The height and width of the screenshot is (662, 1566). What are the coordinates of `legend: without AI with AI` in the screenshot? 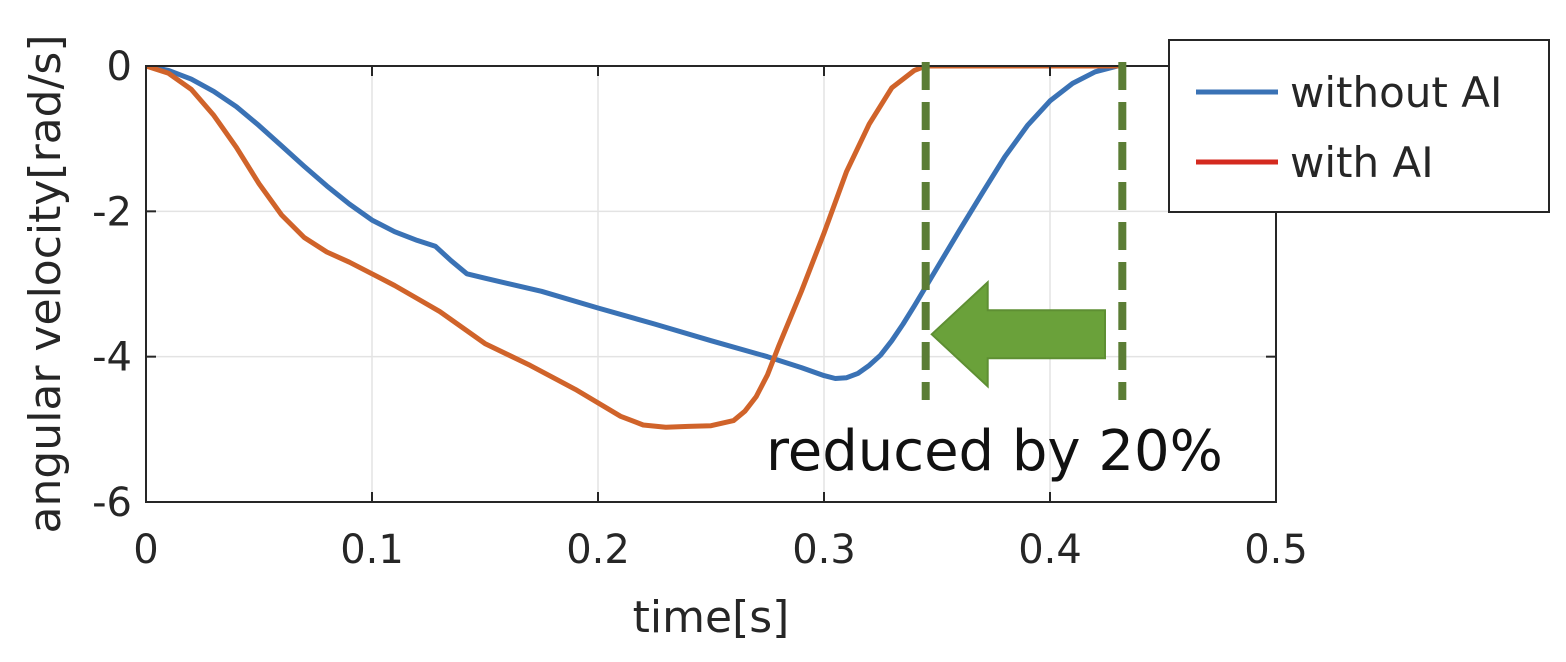 It's located at (1359, 126).